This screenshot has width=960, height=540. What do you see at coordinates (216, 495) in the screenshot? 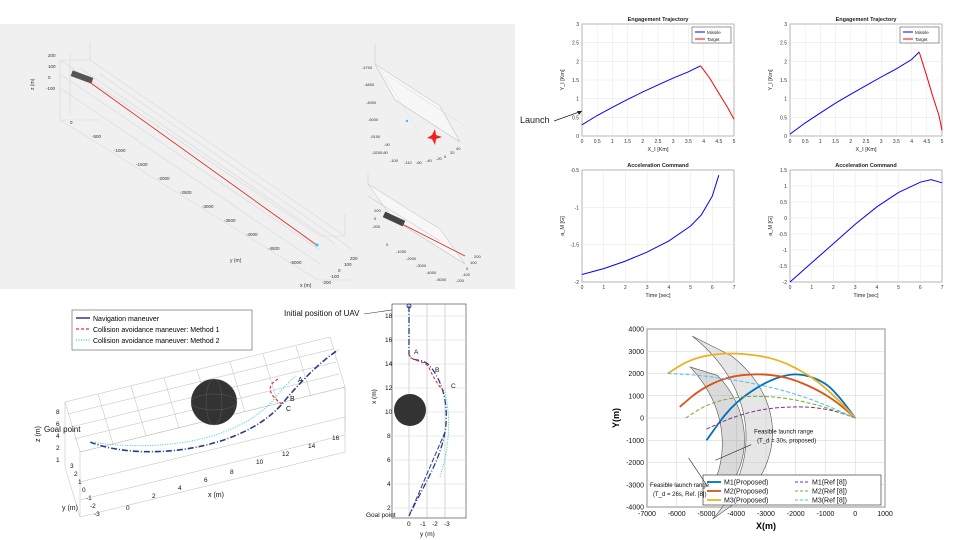
I see `x-axis-label-3d: x (m)` at bounding box center [216, 495].